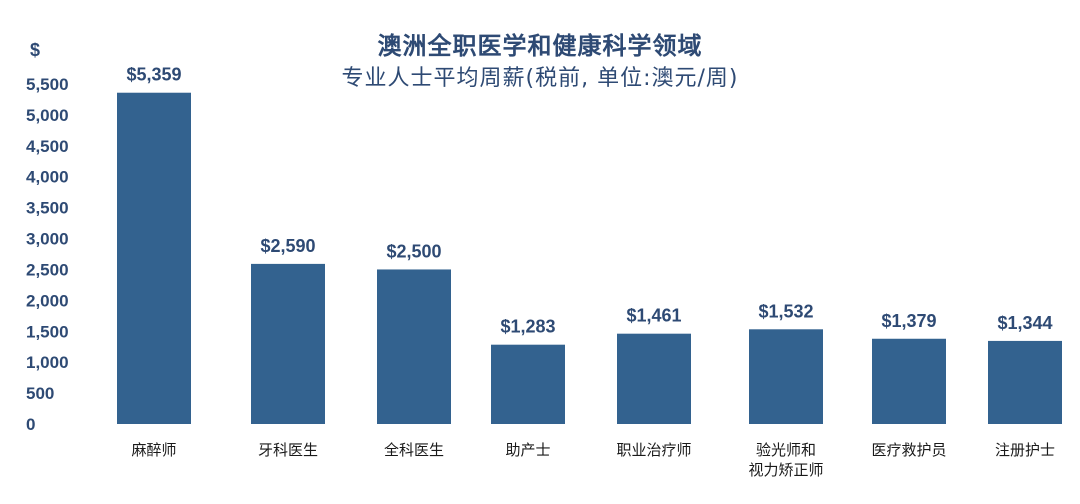 The width and height of the screenshot is (1080, 504). What do you see at coordinates (540, 46) in the screenshot?
I see `chart-title: 澳洲全职医学和健康科学领域` at bounding box center [540, 46].